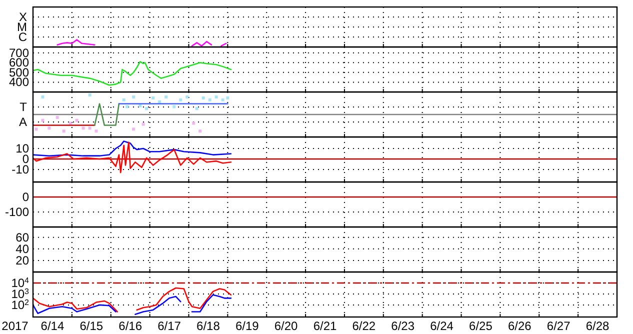 Image resolution: width=633 pixels, height=334 pixels. I want to click on y-tick-label: 40, so click(23, 249).